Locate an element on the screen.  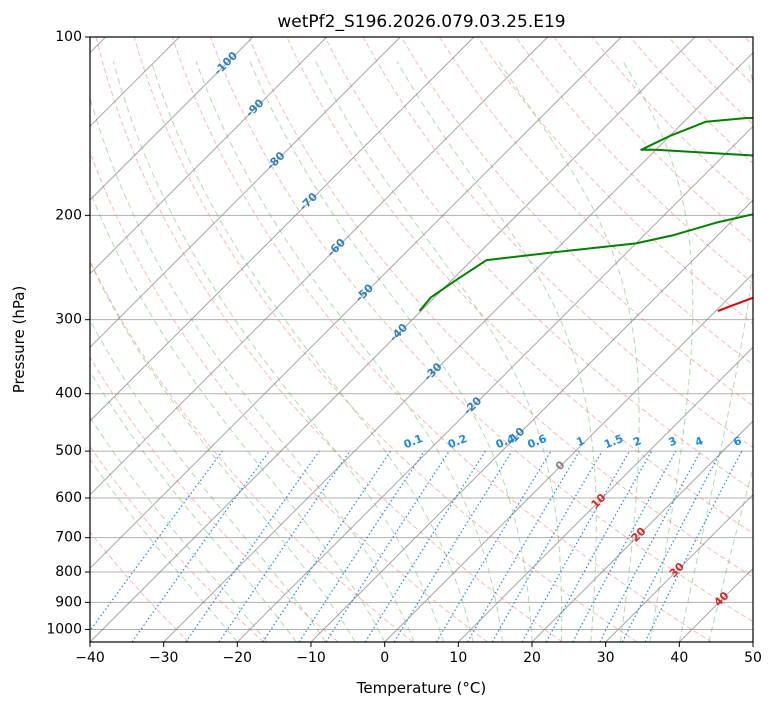
x-tick-label: −10 is located at coordinates (311, 658).